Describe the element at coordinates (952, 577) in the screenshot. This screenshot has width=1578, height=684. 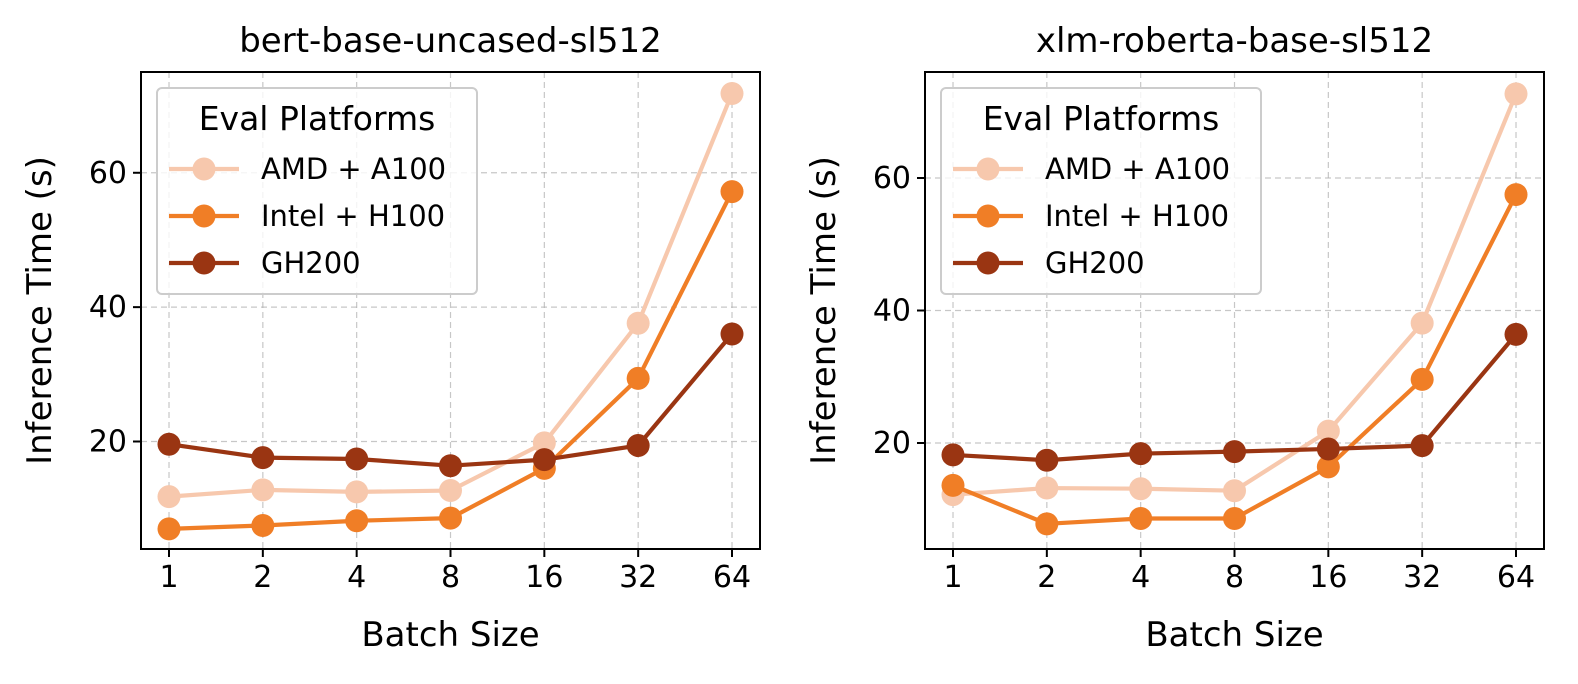
I see `chart-2-xtick-label-1: 1` at that location.